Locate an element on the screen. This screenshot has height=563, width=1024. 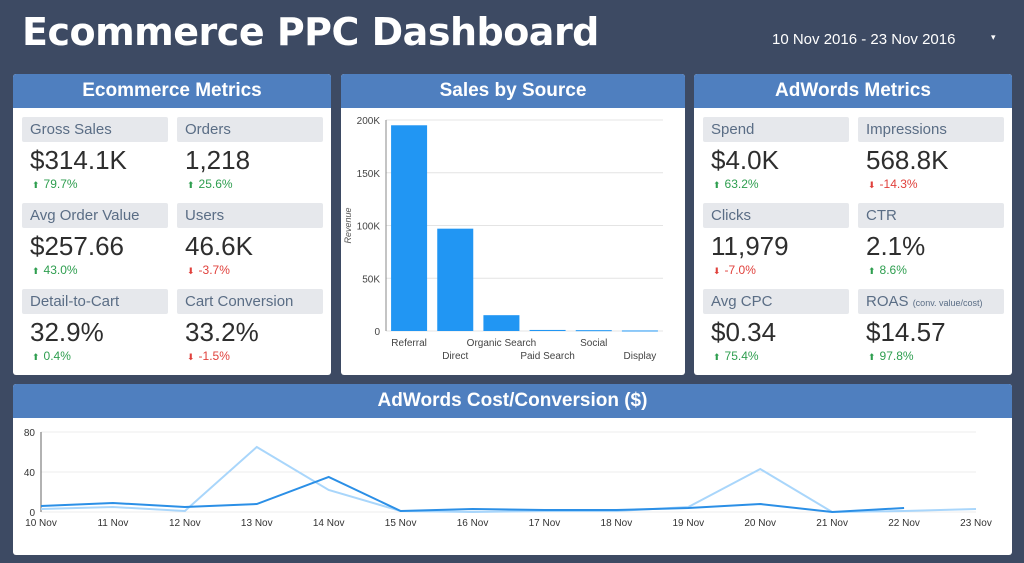
metric-change: ⬆ 63.2% is located at coordinates (736, 184).